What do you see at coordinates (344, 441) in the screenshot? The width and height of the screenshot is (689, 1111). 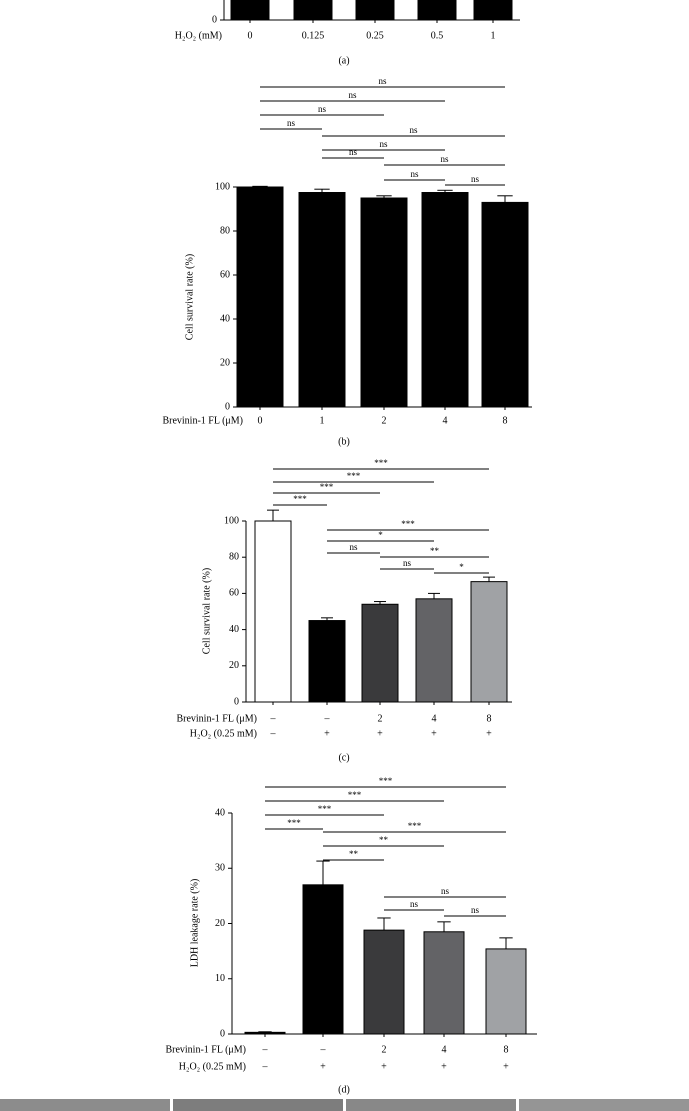 I see `panel-caption: (b)` at bounding box center [344, 441].